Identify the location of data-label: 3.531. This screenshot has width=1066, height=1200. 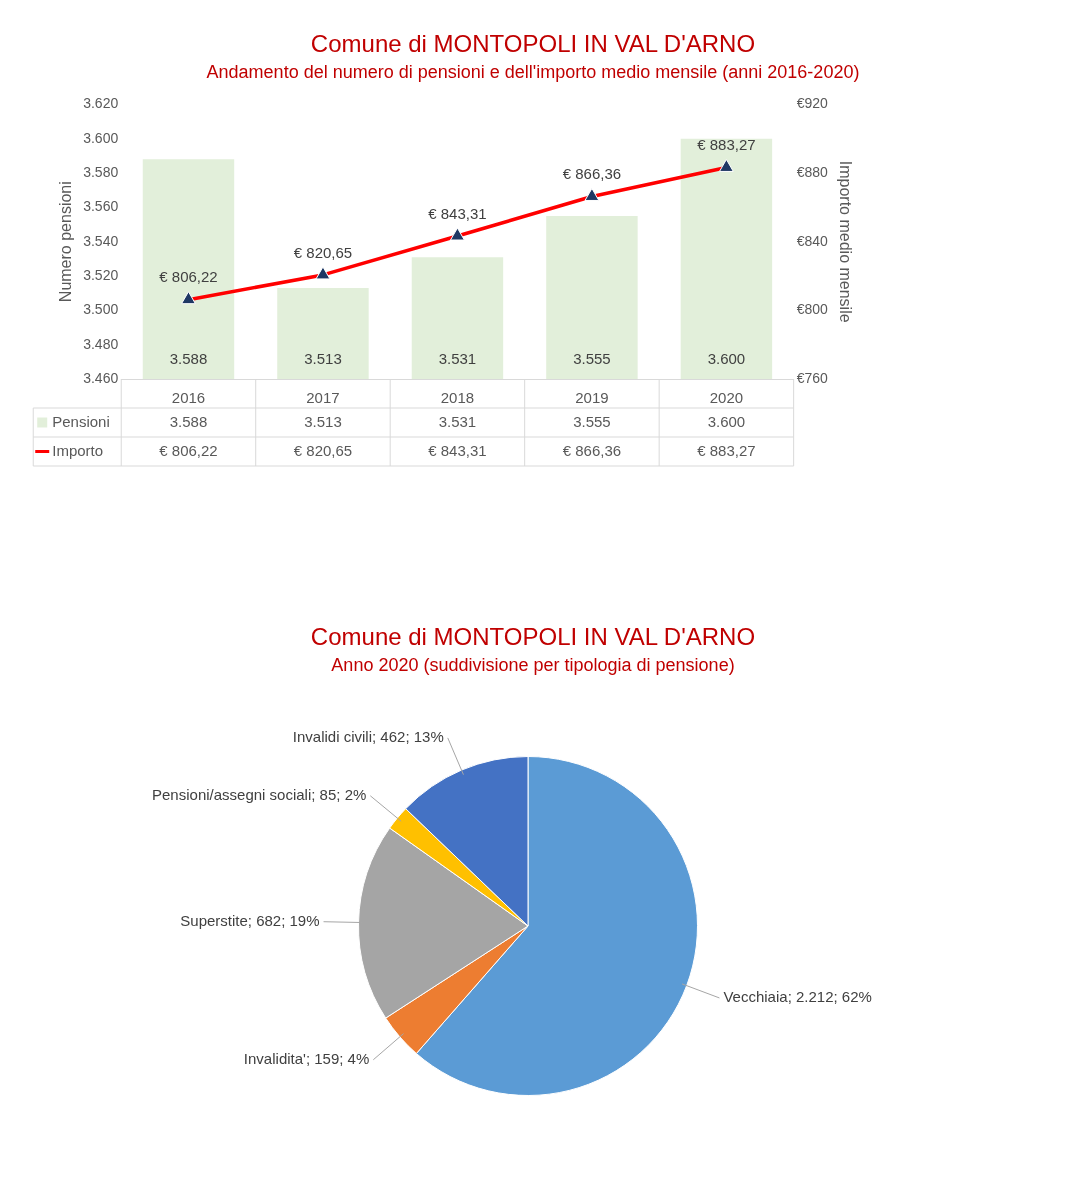
(457, 421).